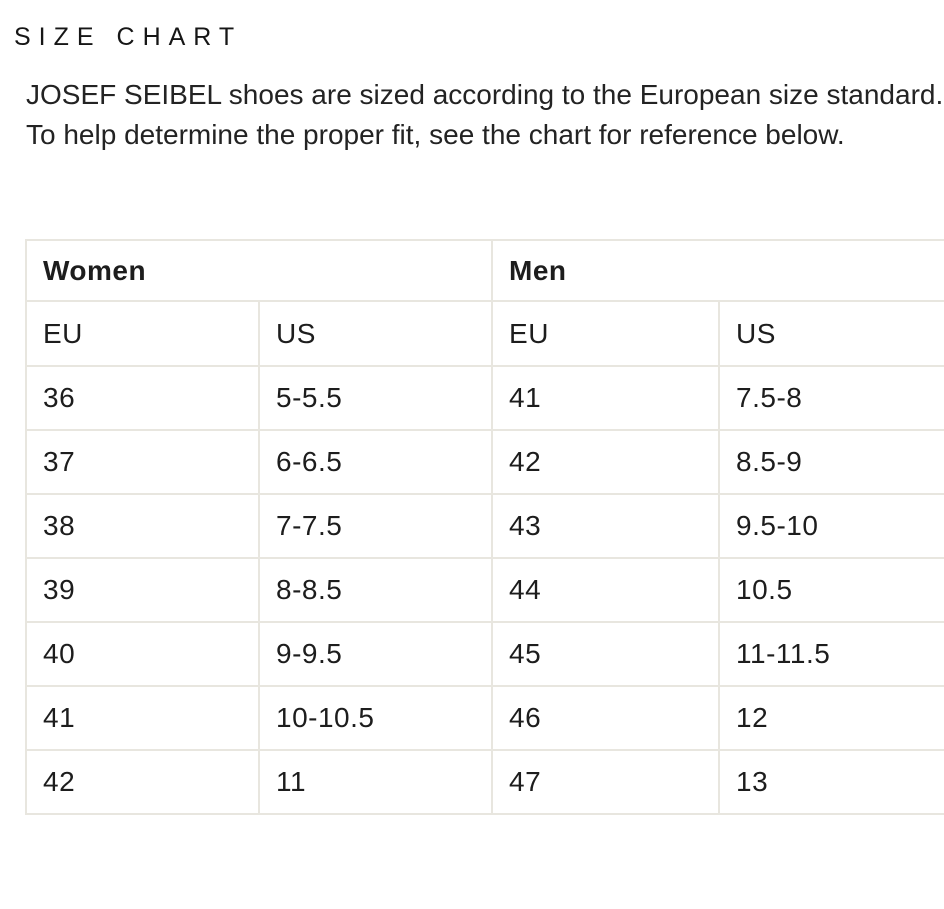 This screenshot has width=944, height=909. Describe the element at coordinates (375, 654) in the screenshot. I see `size-cell: 9-9.5` at that location.